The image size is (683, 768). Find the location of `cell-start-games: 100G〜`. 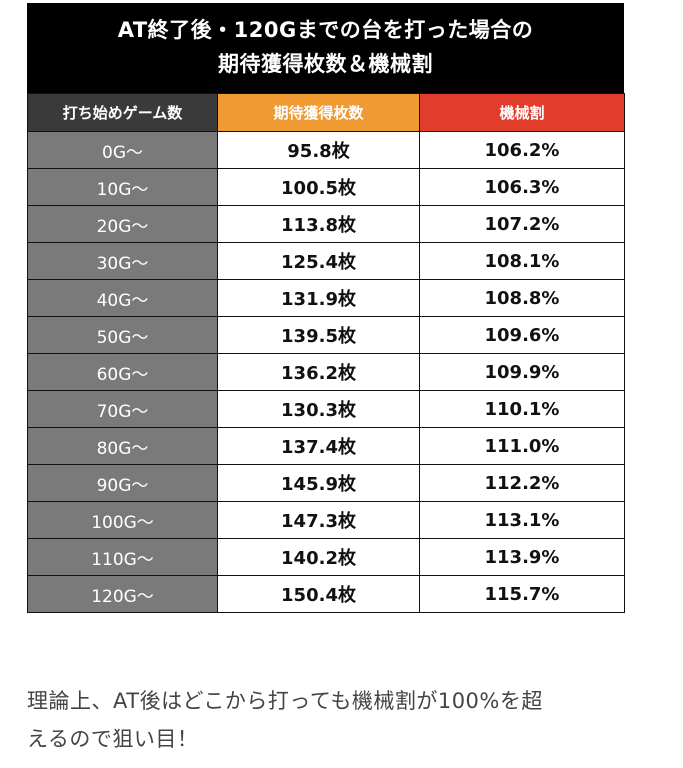

cell-start-games: 100G〜 is located at coordinates (122, 520).